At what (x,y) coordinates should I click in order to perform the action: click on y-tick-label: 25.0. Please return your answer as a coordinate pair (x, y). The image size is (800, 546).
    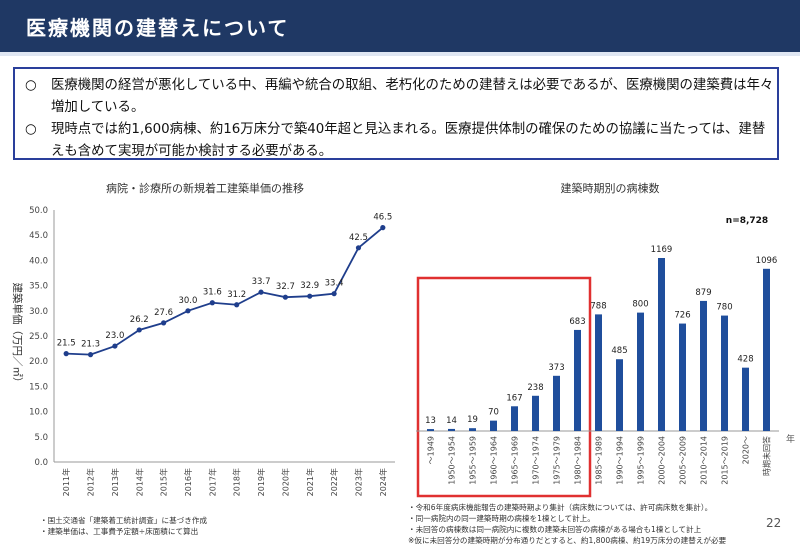
    Looking at the image, I should click on (38, 337).